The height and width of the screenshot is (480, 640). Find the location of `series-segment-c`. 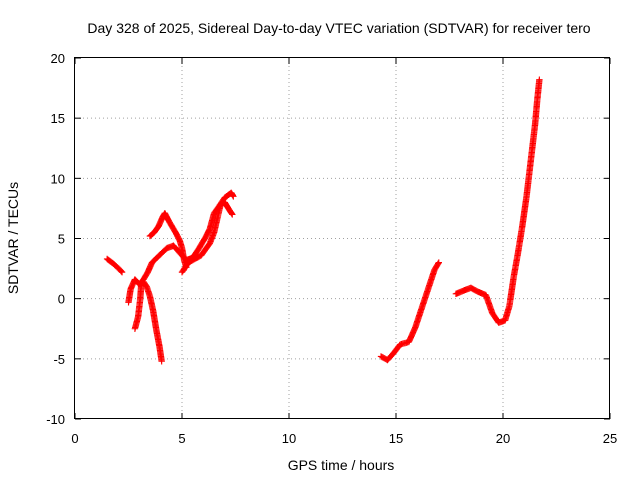

series-segment-c is located at coordinates (148, 321).